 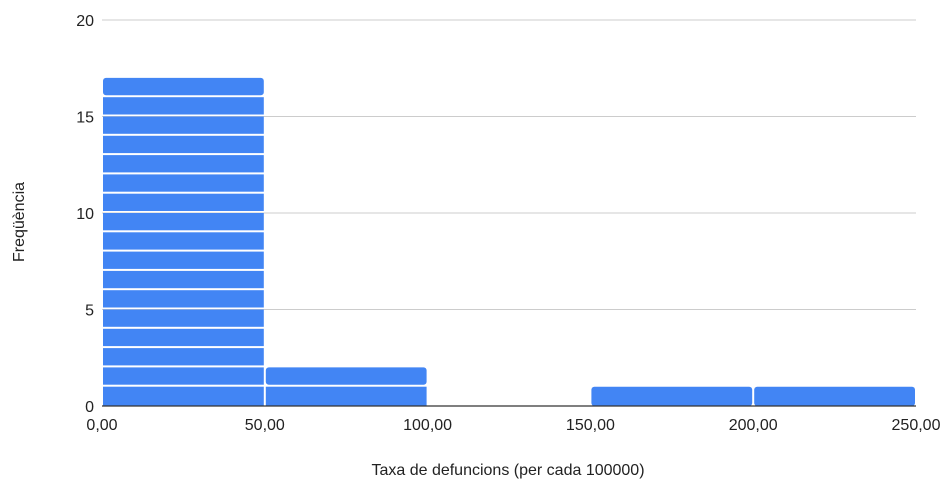 What do you see at coordinates (85, 118) in the screenshot?
I see `y-tick-label: 15` at bounding box center [85, 118].